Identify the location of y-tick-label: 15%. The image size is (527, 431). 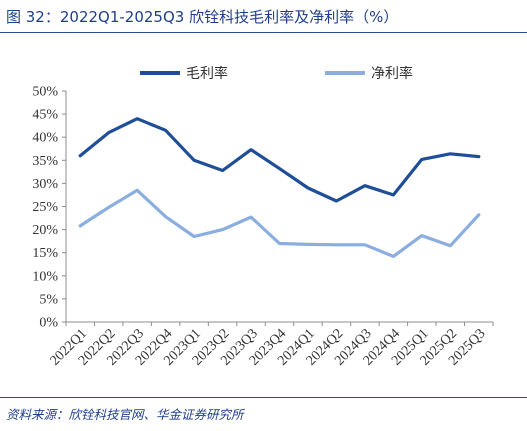
(45, 253).